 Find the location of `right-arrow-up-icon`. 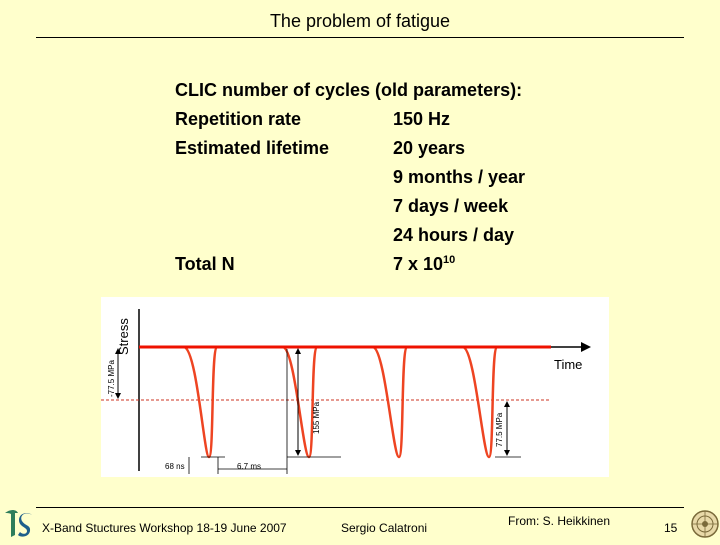

right-arrow-up-icon is located at coordinates (507, 404).